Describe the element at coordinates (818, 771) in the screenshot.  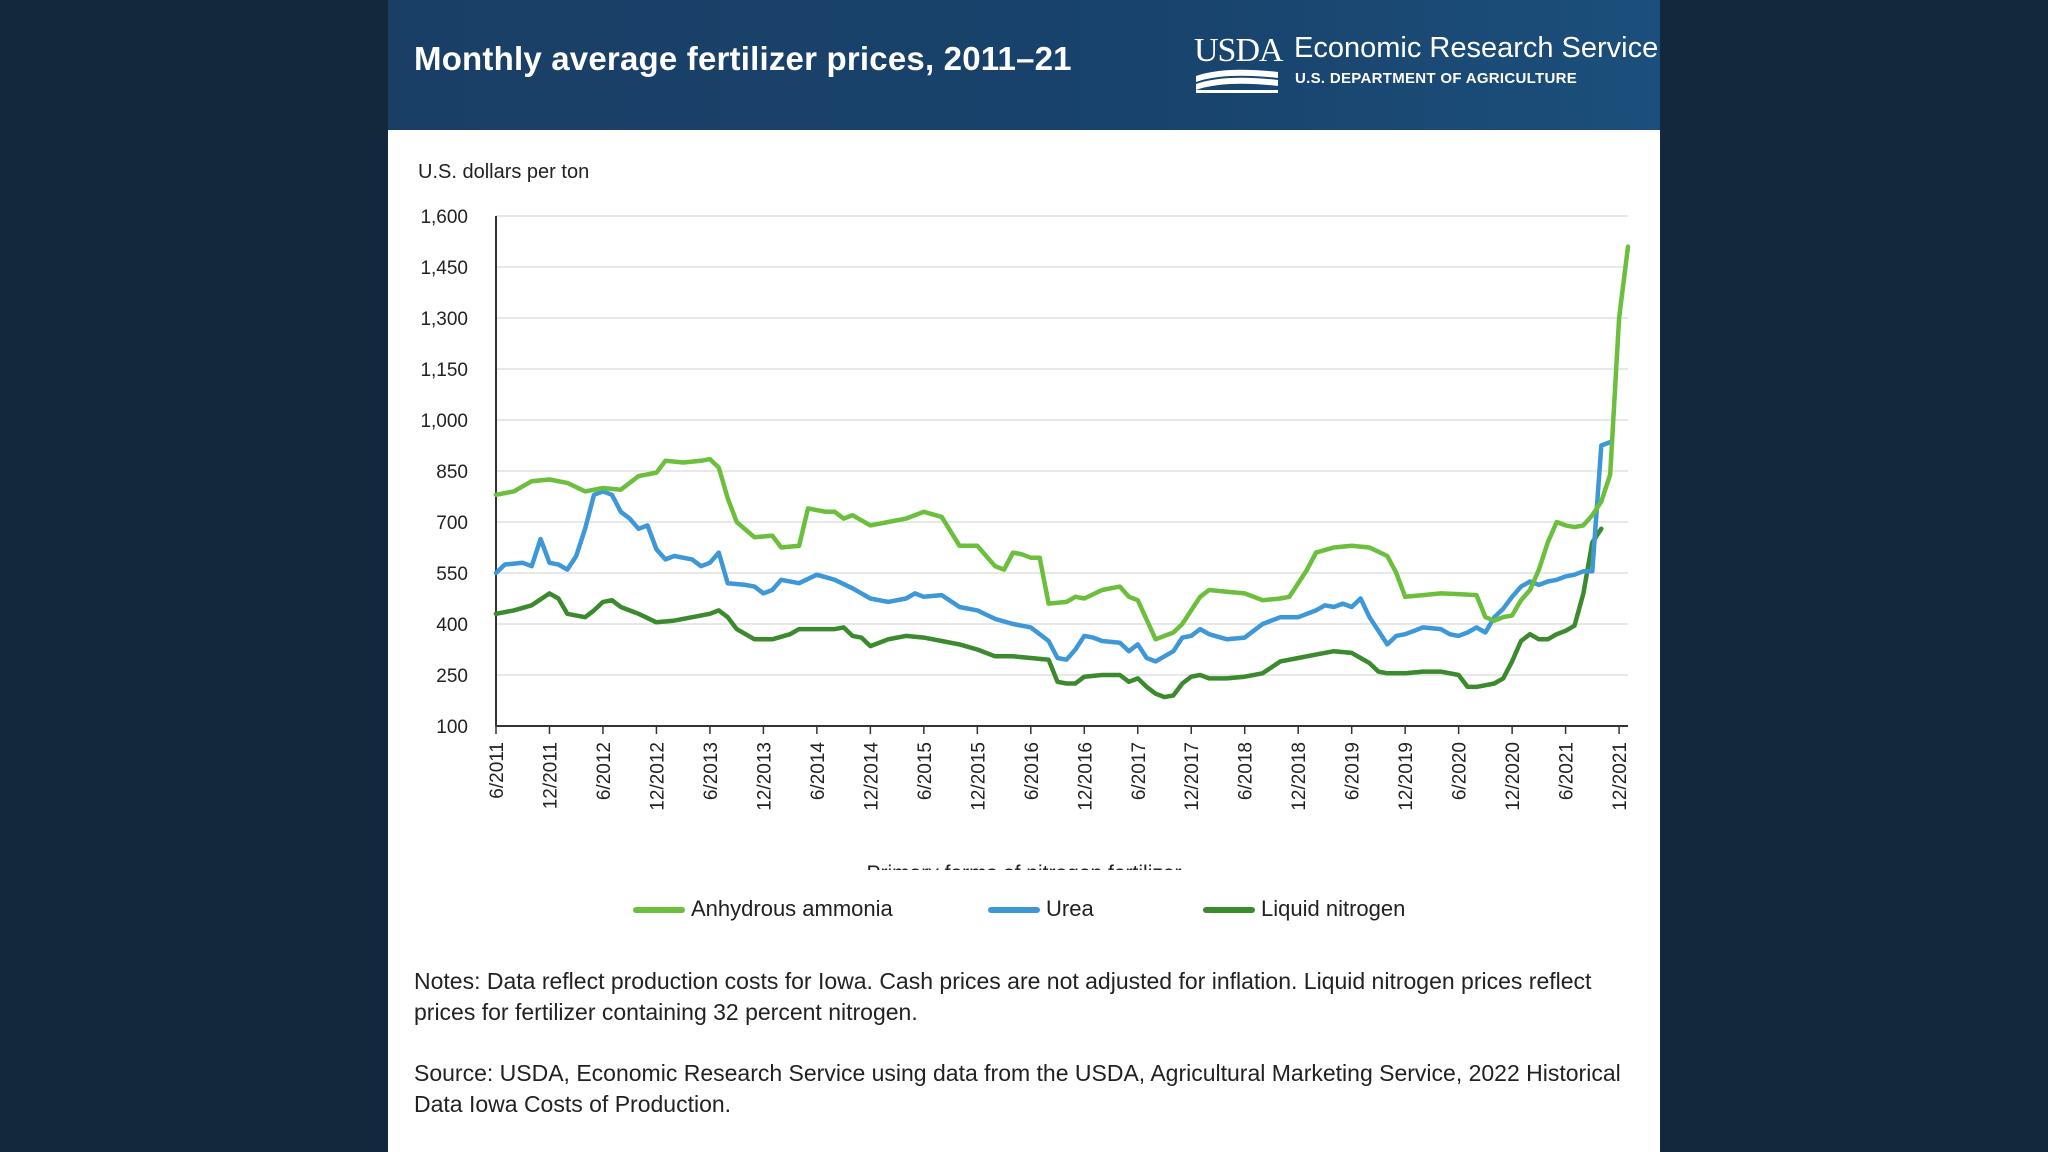
I see `x-tick-label: 6/2014` at that location.